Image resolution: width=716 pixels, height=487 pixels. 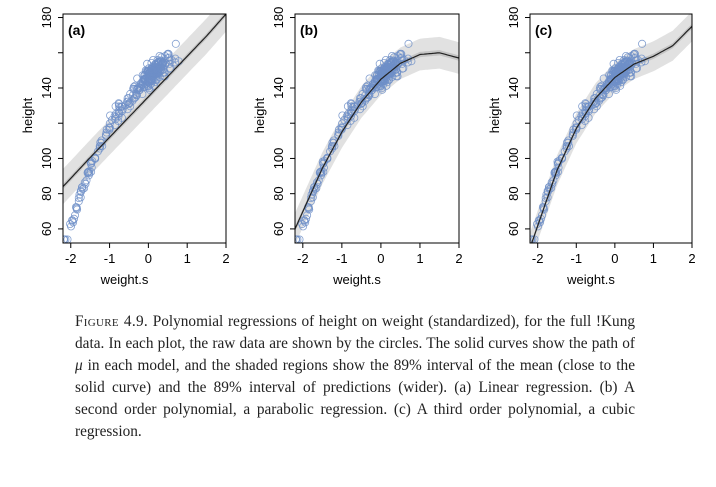 I want to click on y-tick-label: 80, so click(x=513, y=193).